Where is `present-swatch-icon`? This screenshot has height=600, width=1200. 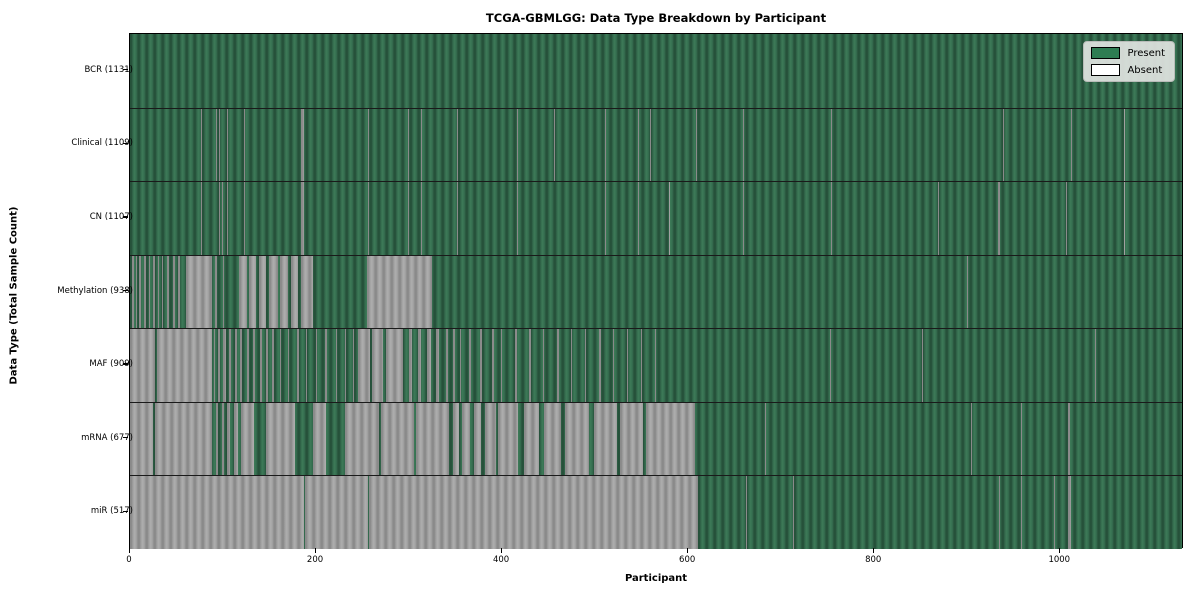
present-swatch-icon is located at coordinates (1106, 53).